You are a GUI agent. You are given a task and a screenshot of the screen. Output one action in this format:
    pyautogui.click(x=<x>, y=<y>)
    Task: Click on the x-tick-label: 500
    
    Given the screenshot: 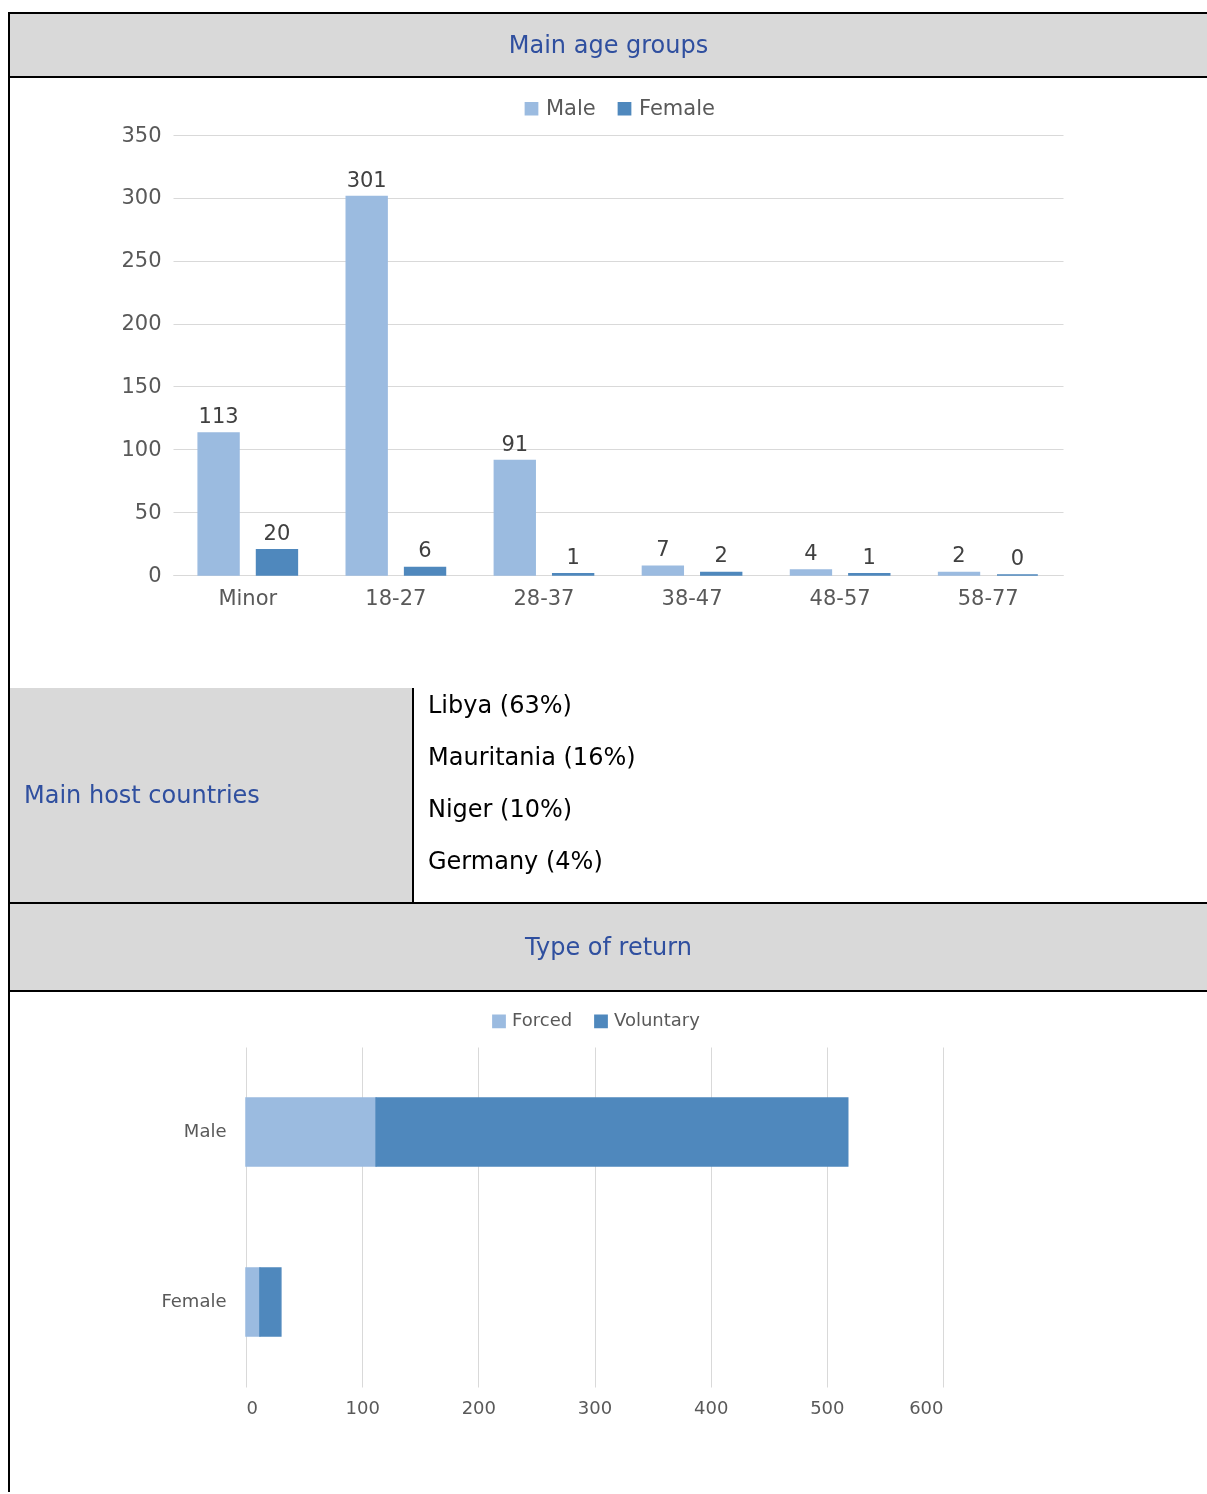 What is the action you would take?
    pyautogui.click(x=827, y=1407)
    